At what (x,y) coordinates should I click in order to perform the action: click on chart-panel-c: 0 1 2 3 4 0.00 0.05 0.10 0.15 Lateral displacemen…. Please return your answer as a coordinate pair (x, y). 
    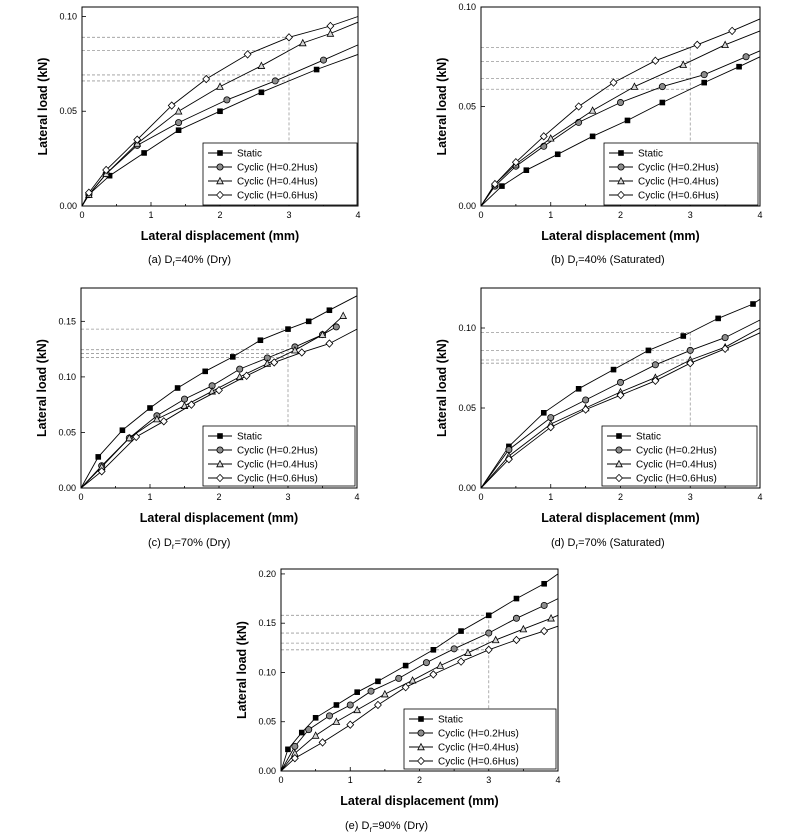
    Looking at the image, I should click on (197, 419).